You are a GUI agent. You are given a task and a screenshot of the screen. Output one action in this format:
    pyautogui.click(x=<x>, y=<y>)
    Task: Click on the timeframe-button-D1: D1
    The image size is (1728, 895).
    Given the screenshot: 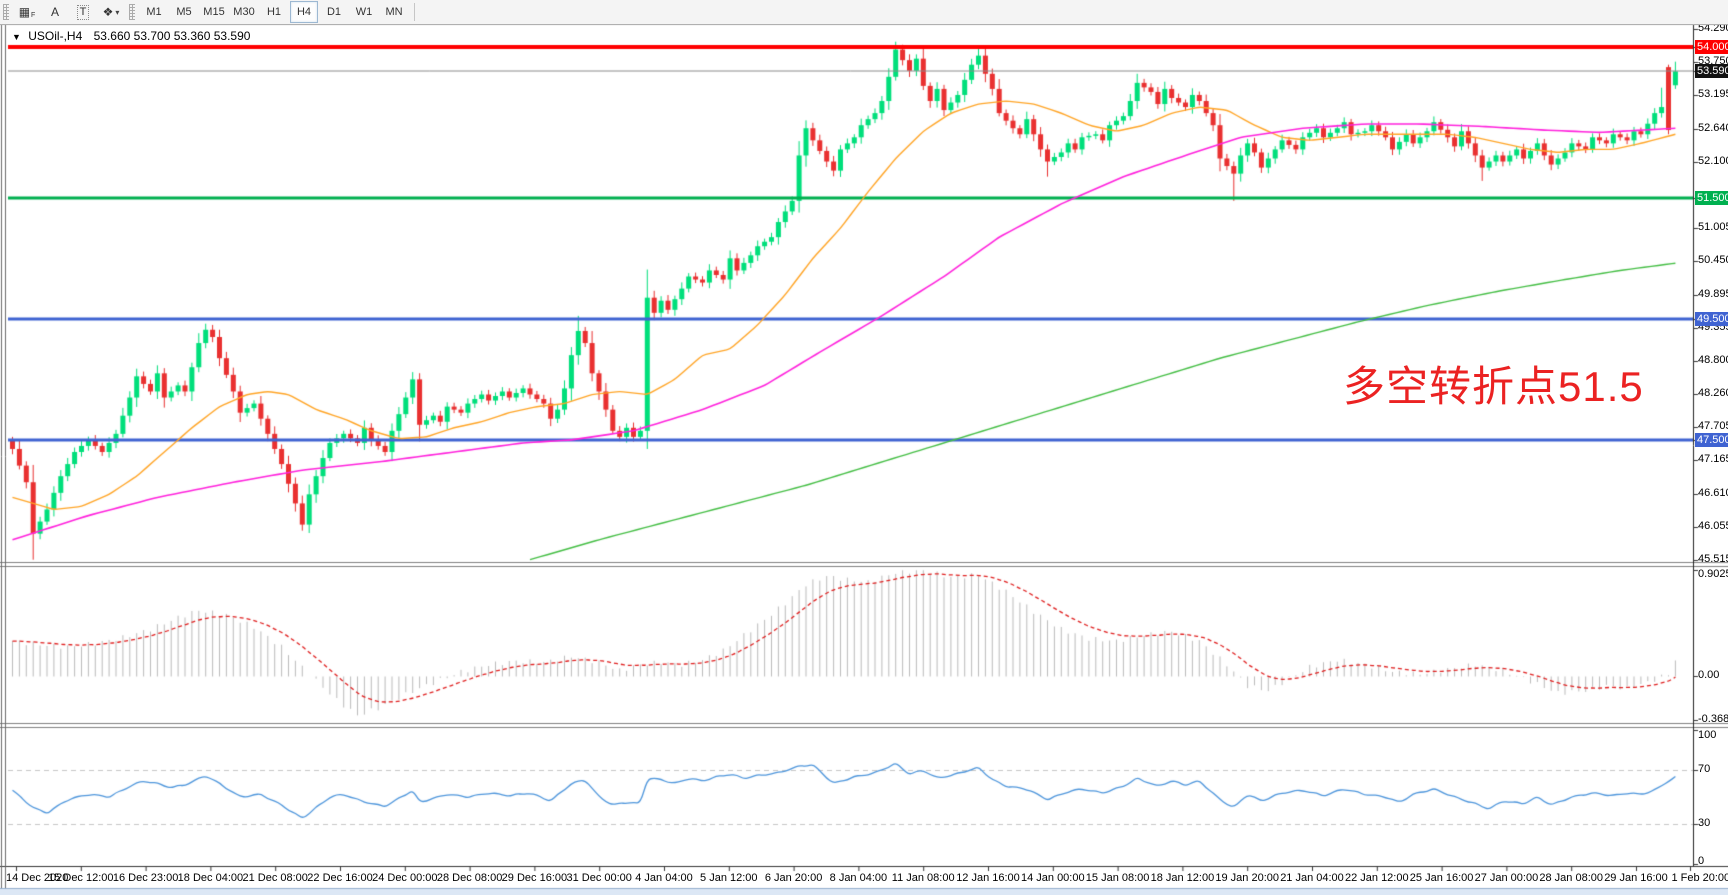 What is the action you would take?
    pyautogui.click(x=334, y=12)
    